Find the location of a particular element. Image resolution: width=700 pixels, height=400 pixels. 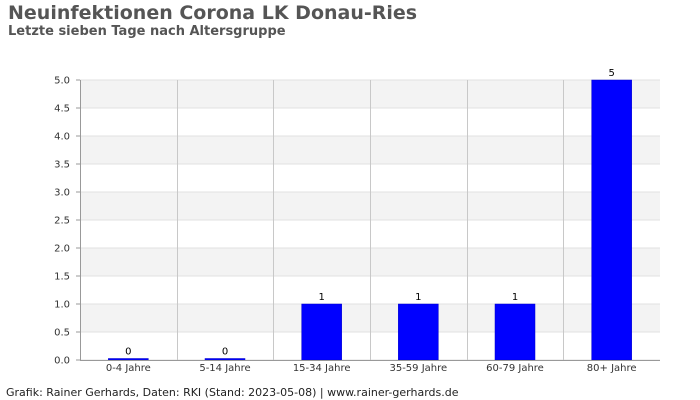

x-tick-label: 60-79 Jahre is located at coordinates (515, 368).